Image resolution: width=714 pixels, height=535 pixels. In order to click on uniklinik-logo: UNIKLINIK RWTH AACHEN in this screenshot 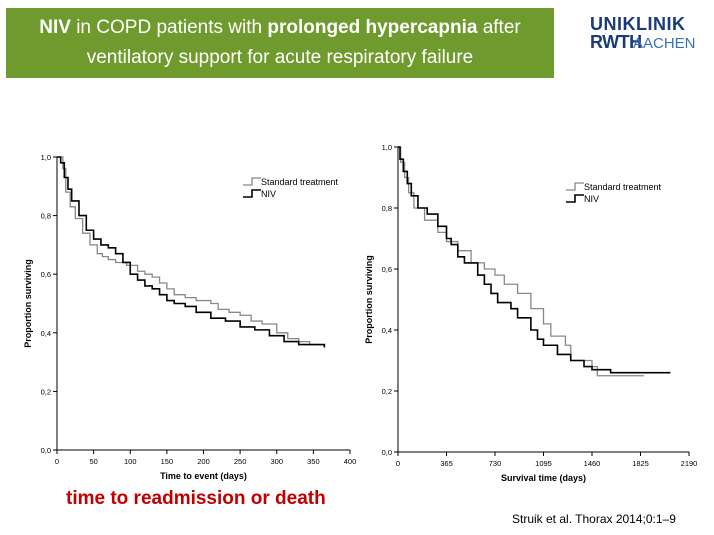, I will do `click(646, 34)`.